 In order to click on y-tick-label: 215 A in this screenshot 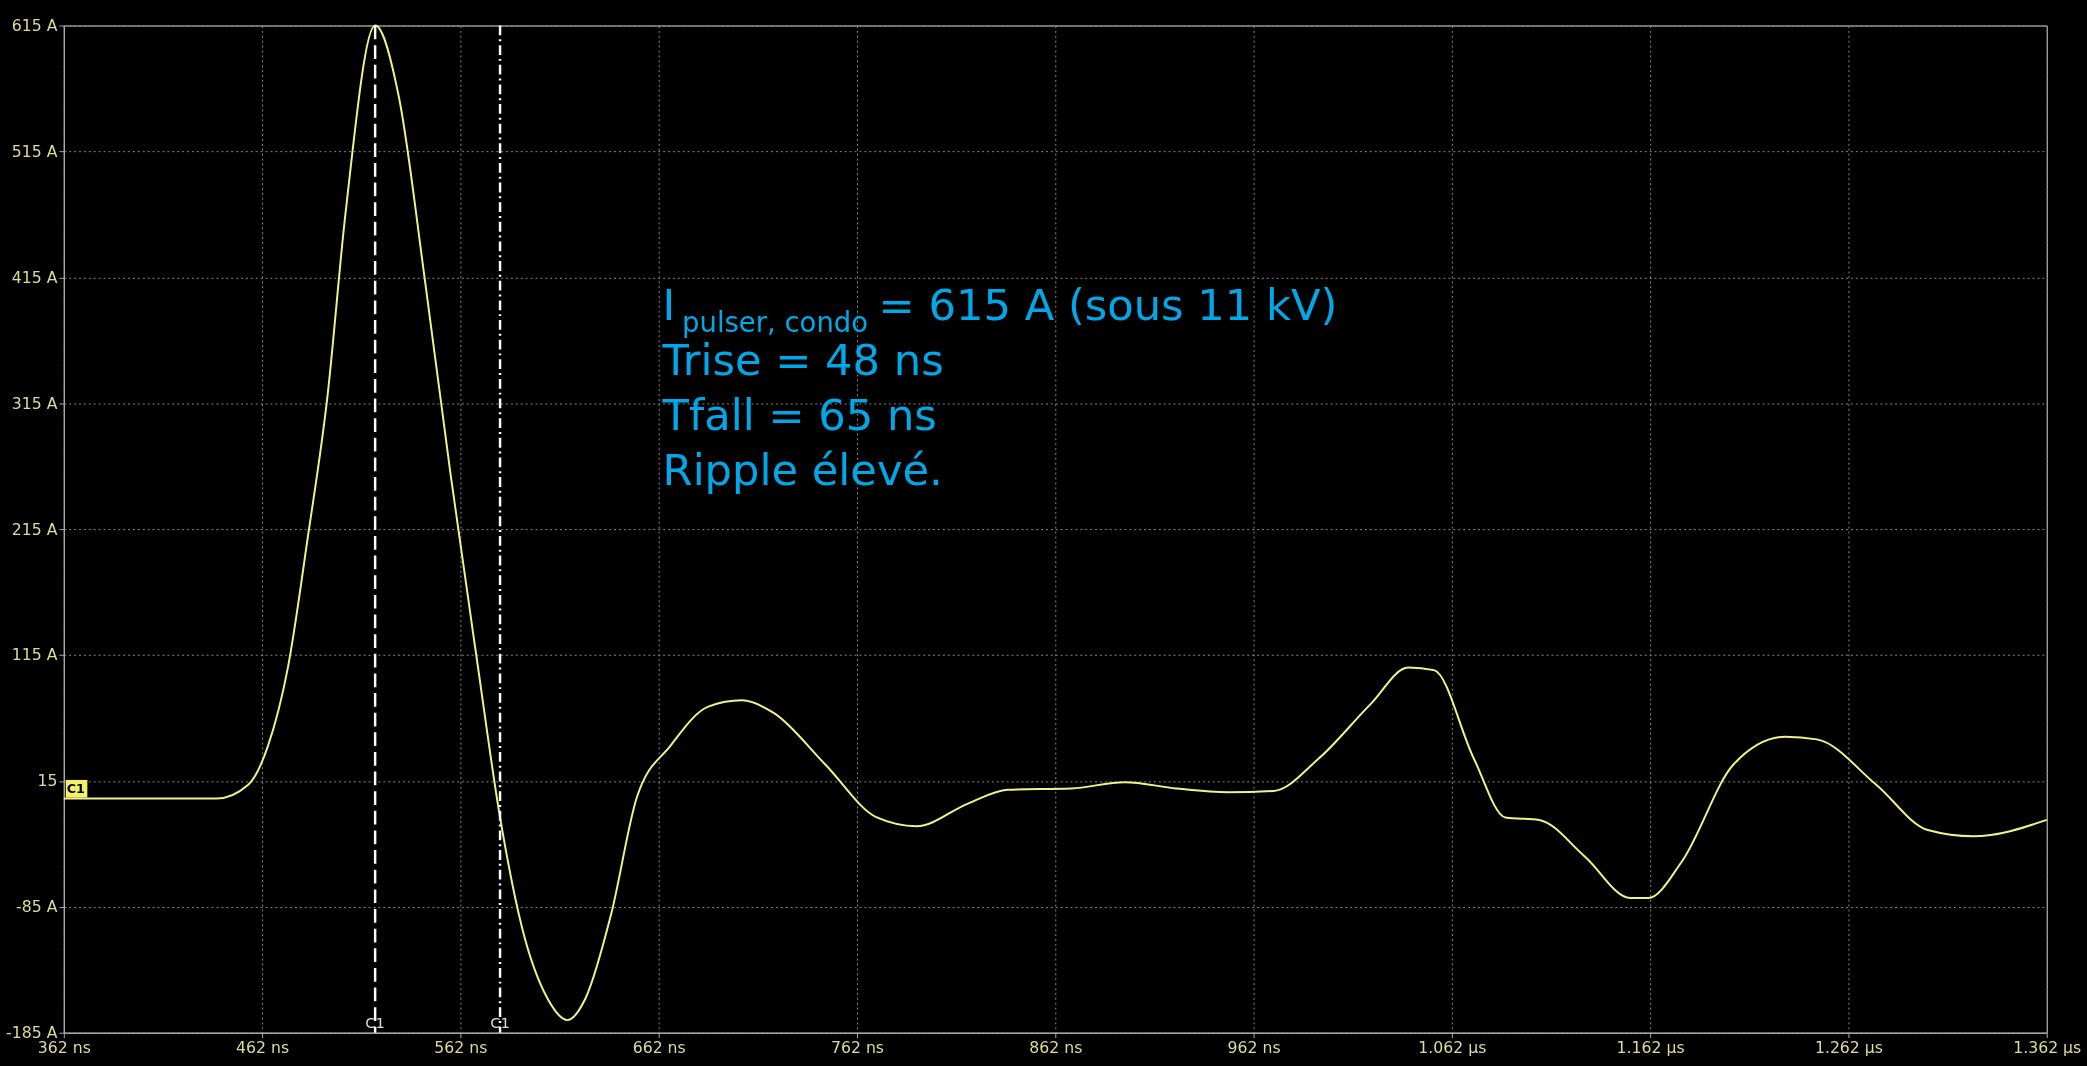, I will do `click(34, 529)`.